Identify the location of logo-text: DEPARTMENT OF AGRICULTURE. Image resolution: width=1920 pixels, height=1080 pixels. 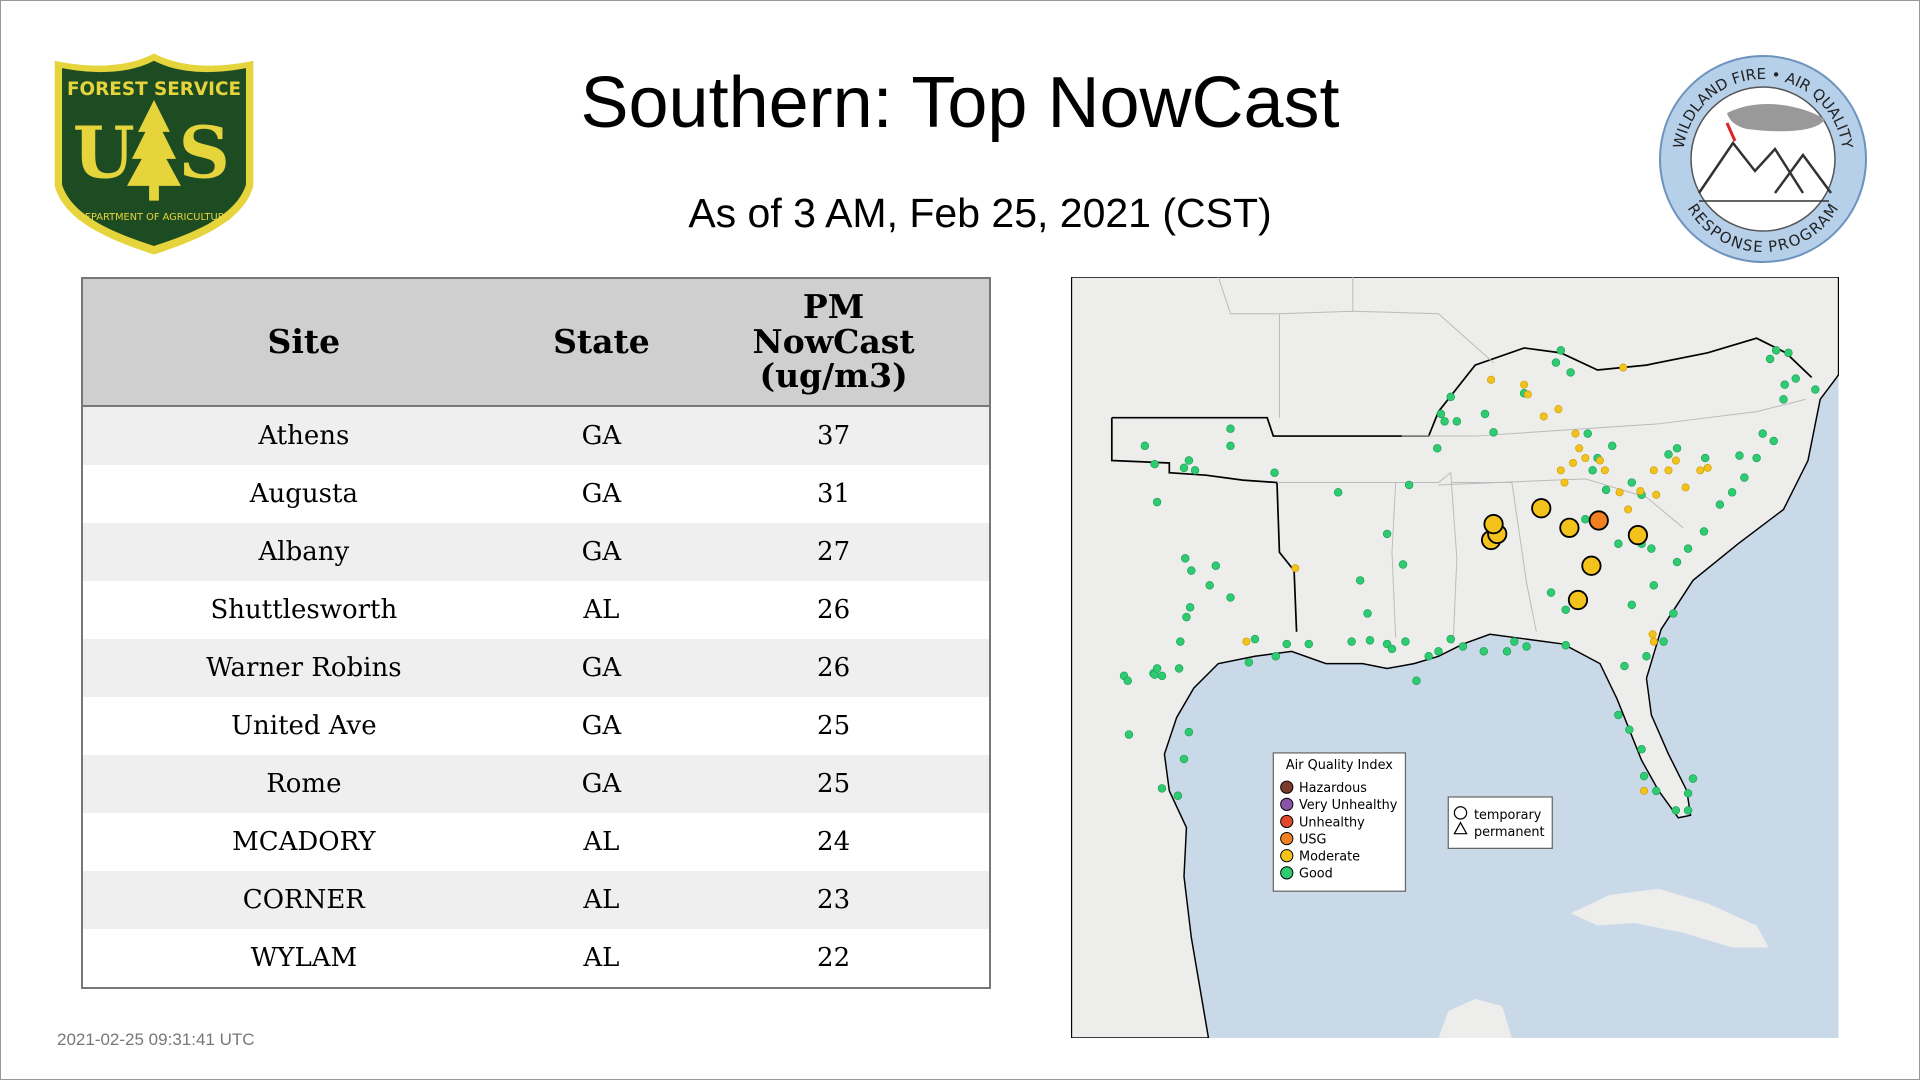
(153, 217).